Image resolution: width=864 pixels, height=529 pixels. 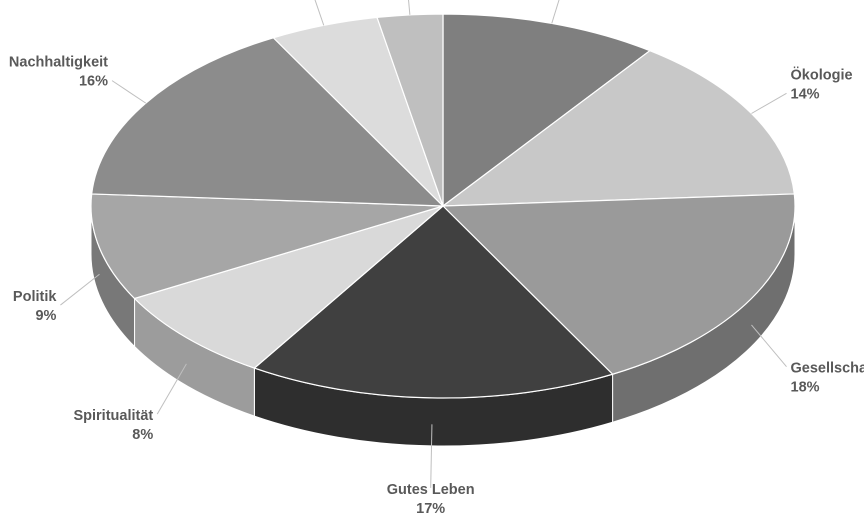 I want to click on label-spiritualitaet: Spiritualität, so click(x=113, y=416).